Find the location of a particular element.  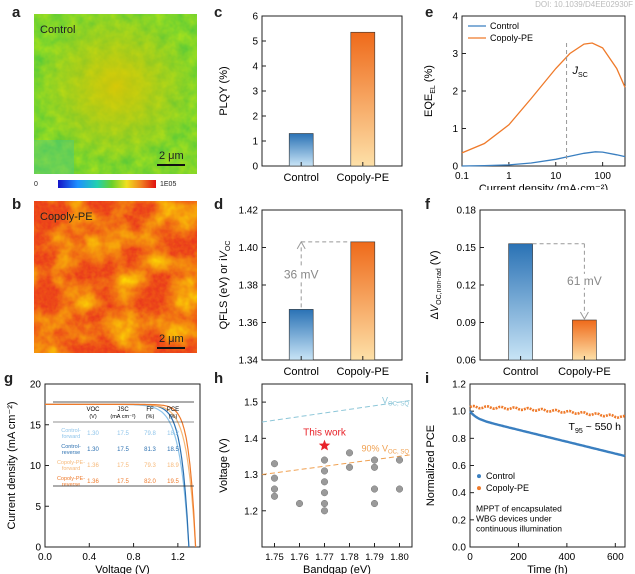

y-axis-label: PLQY (%) is located at coordinates (224, 90).